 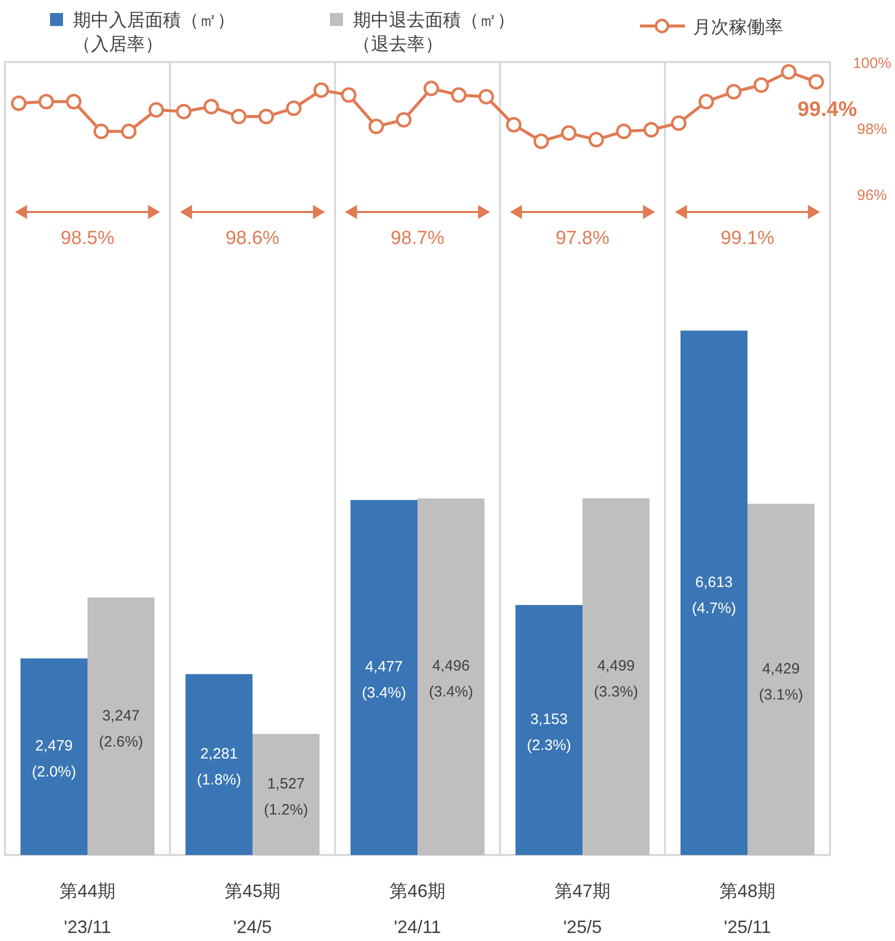 What do you see at coordinates (87, 909) in the screenshot?
I see `x-tick-label: 第44期 '23/11` at bounding box center [87, 909].